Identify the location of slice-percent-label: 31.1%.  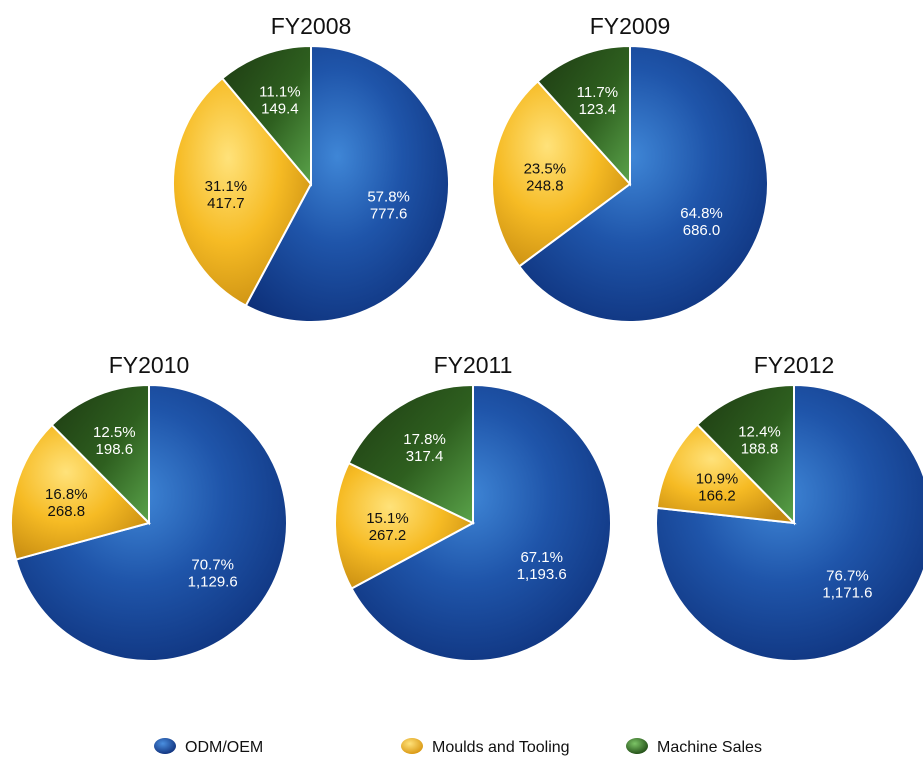
(226, 186).